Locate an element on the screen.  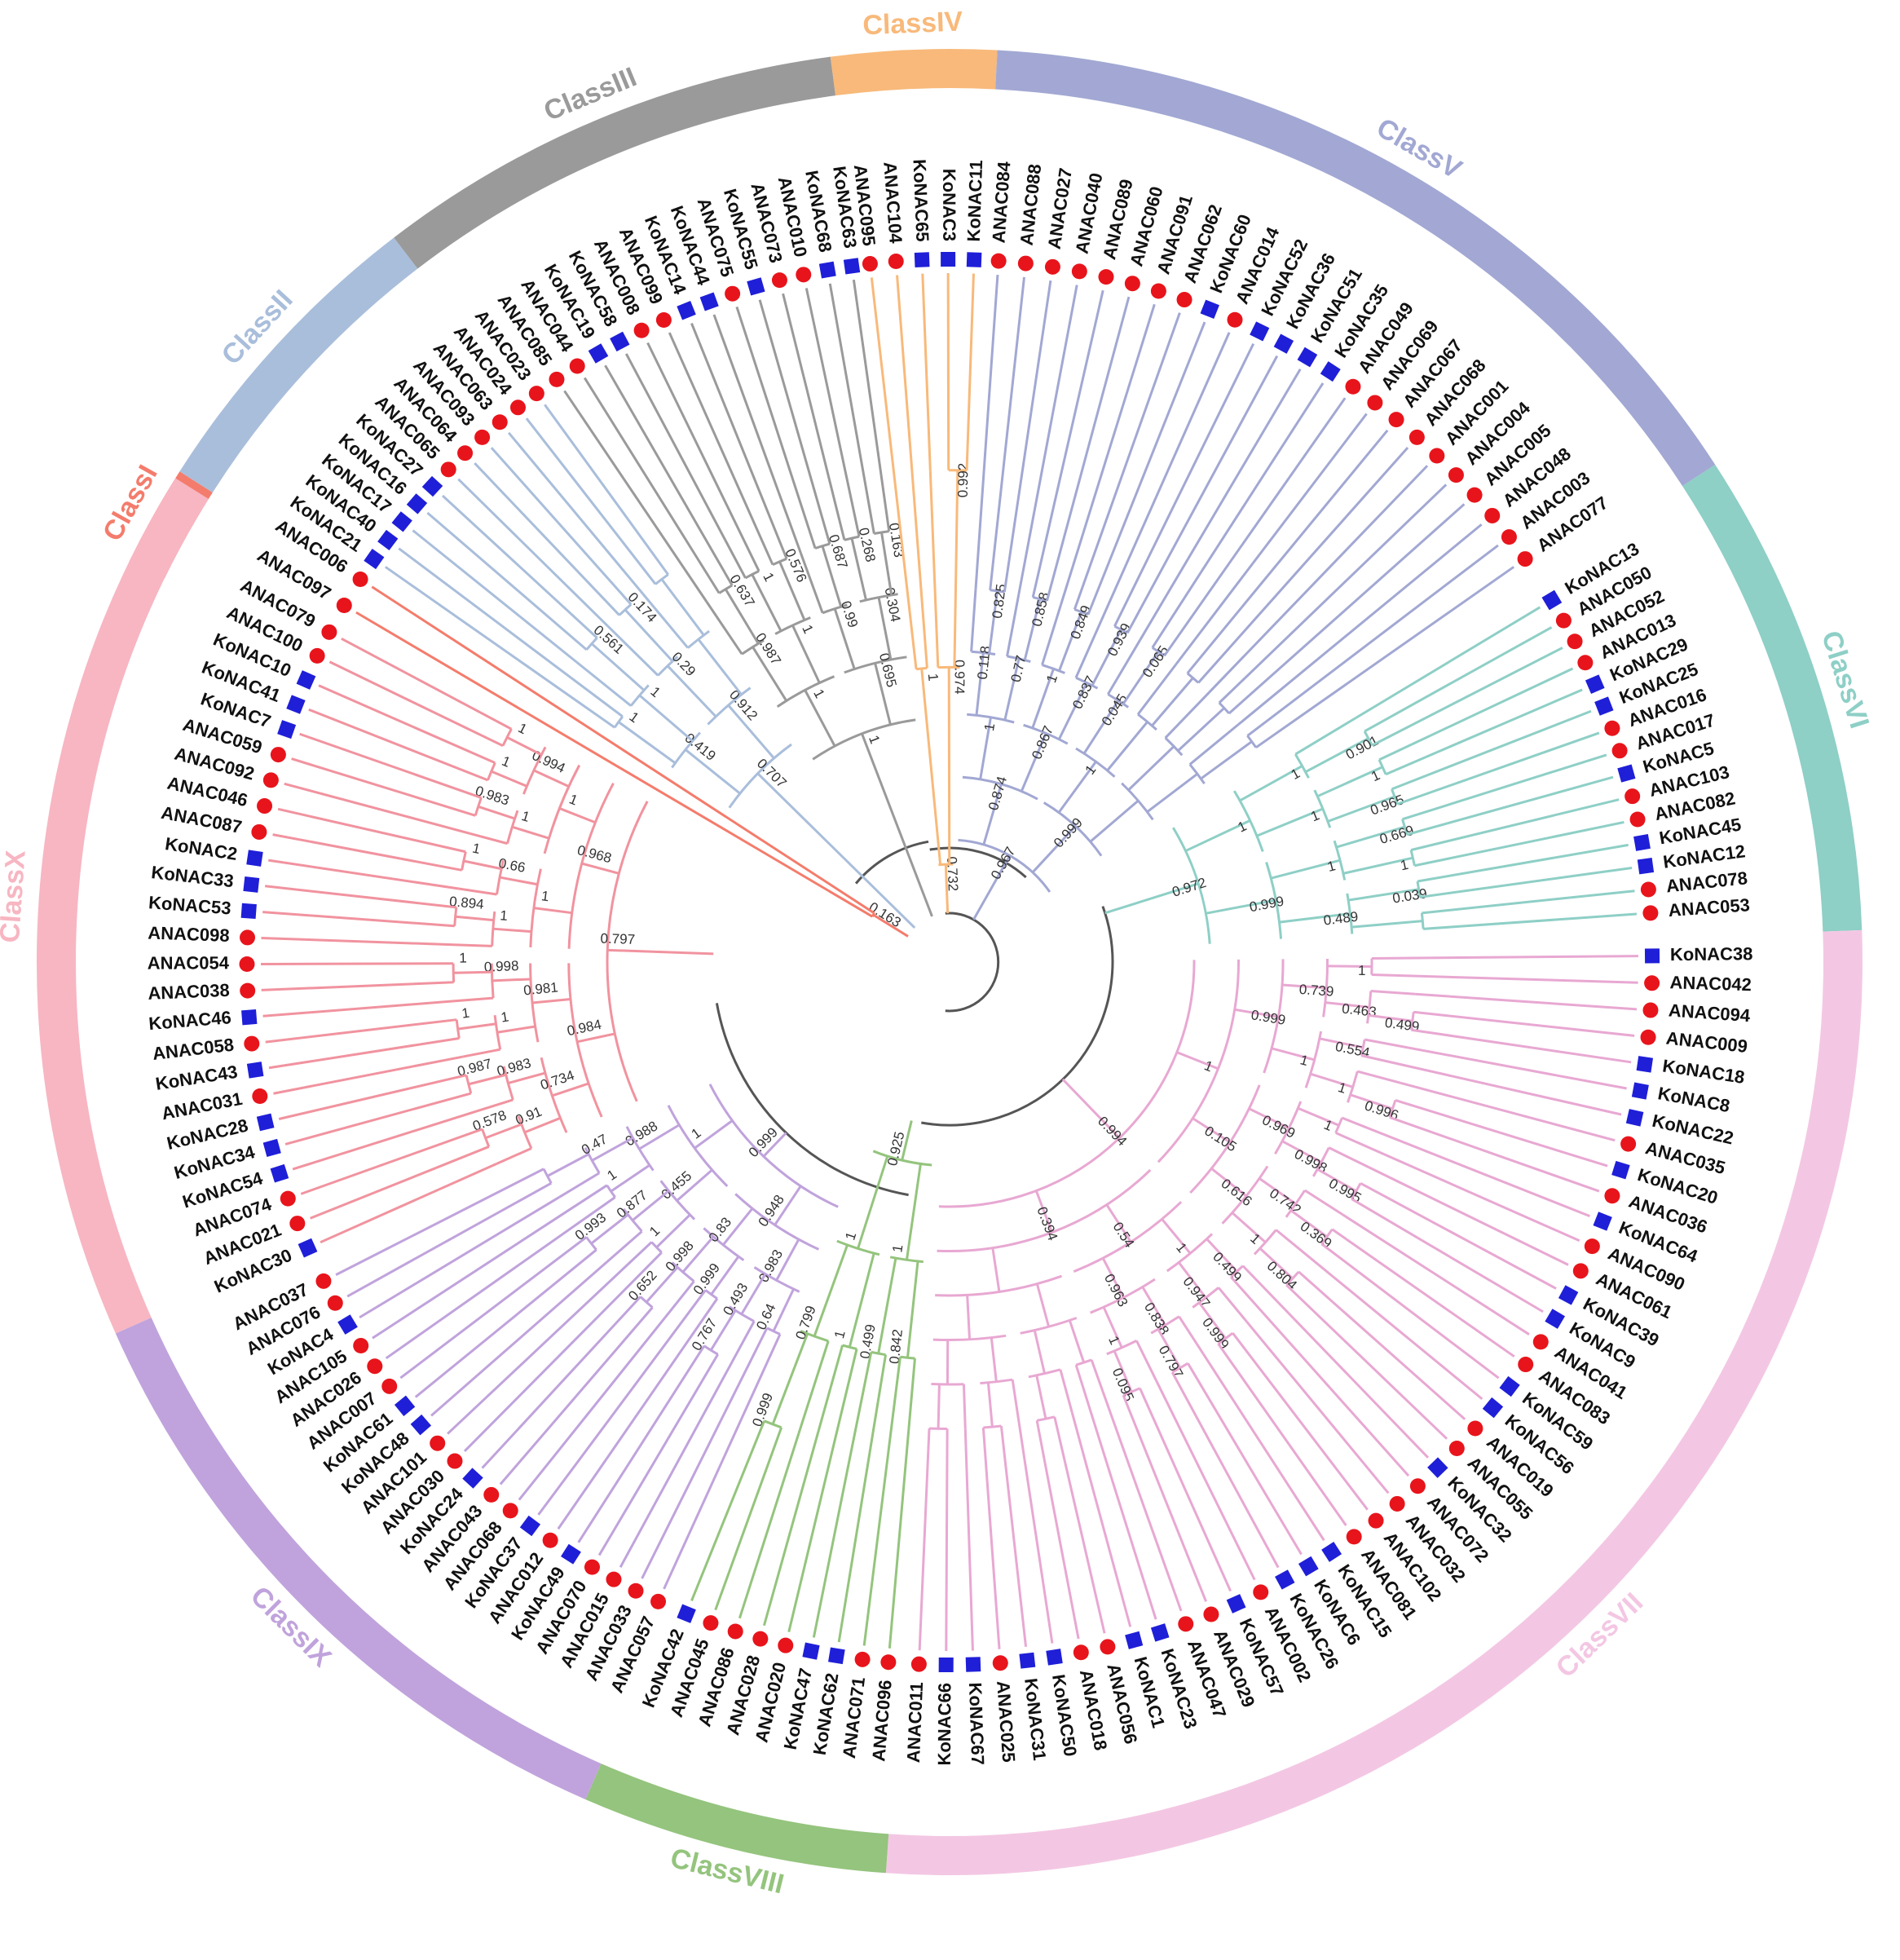
leaf-label: KoNAC50 is located at coordinates (1064, 1716).